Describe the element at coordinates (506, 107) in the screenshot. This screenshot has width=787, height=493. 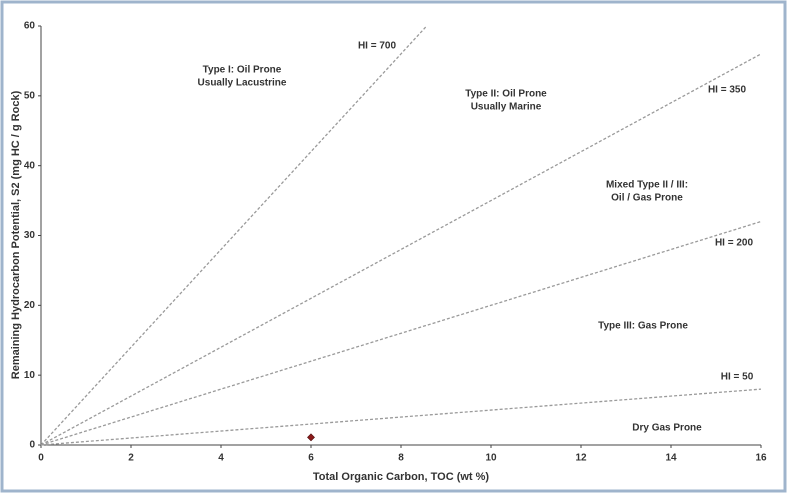
I see `region-label: Usually Marine` at that location.